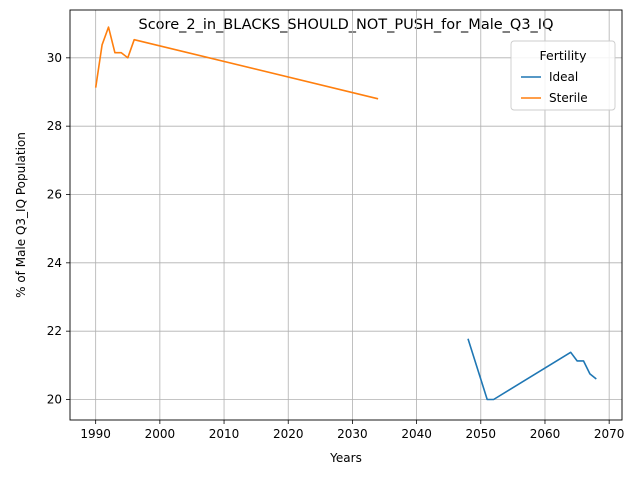 This screenshot has height=480, width=640. I want to click on x-axis: 1990 2000 2010 2020 2030 2040 2050 2060 2070, so click(352, 430).